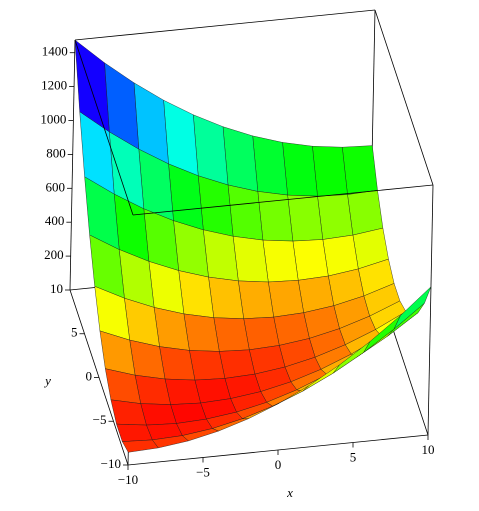  I want to click on x-axis-label: x, so click(289, 492).